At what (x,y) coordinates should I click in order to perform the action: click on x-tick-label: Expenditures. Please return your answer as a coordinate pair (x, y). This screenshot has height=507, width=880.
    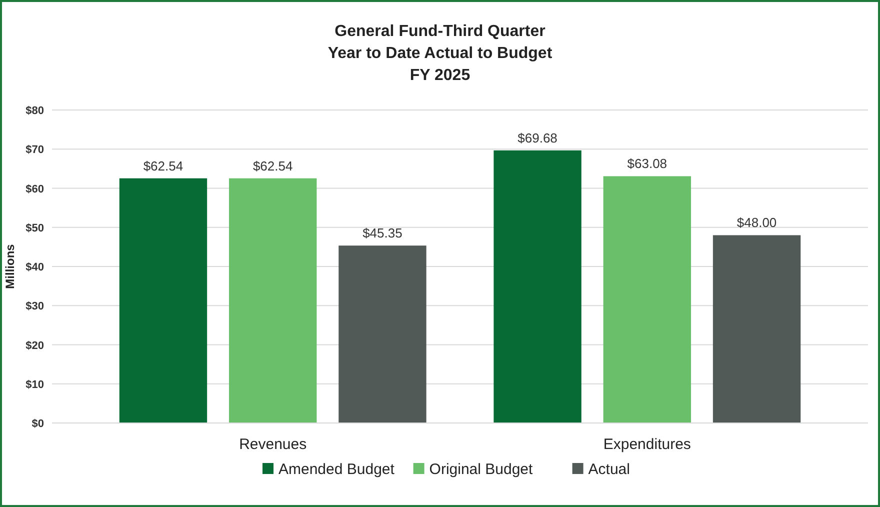
    Looking at the image, I should click on (647, 444).